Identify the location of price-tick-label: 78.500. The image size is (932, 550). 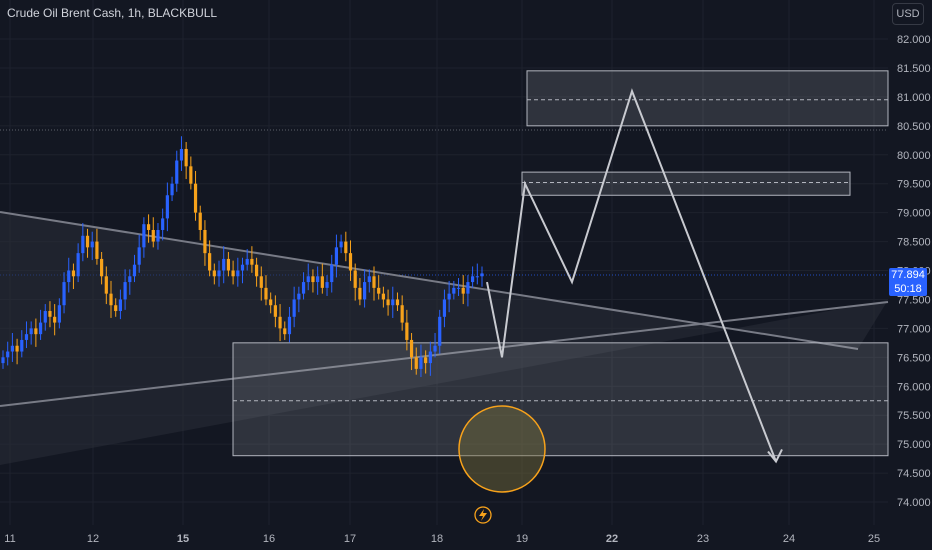
(914, 243).